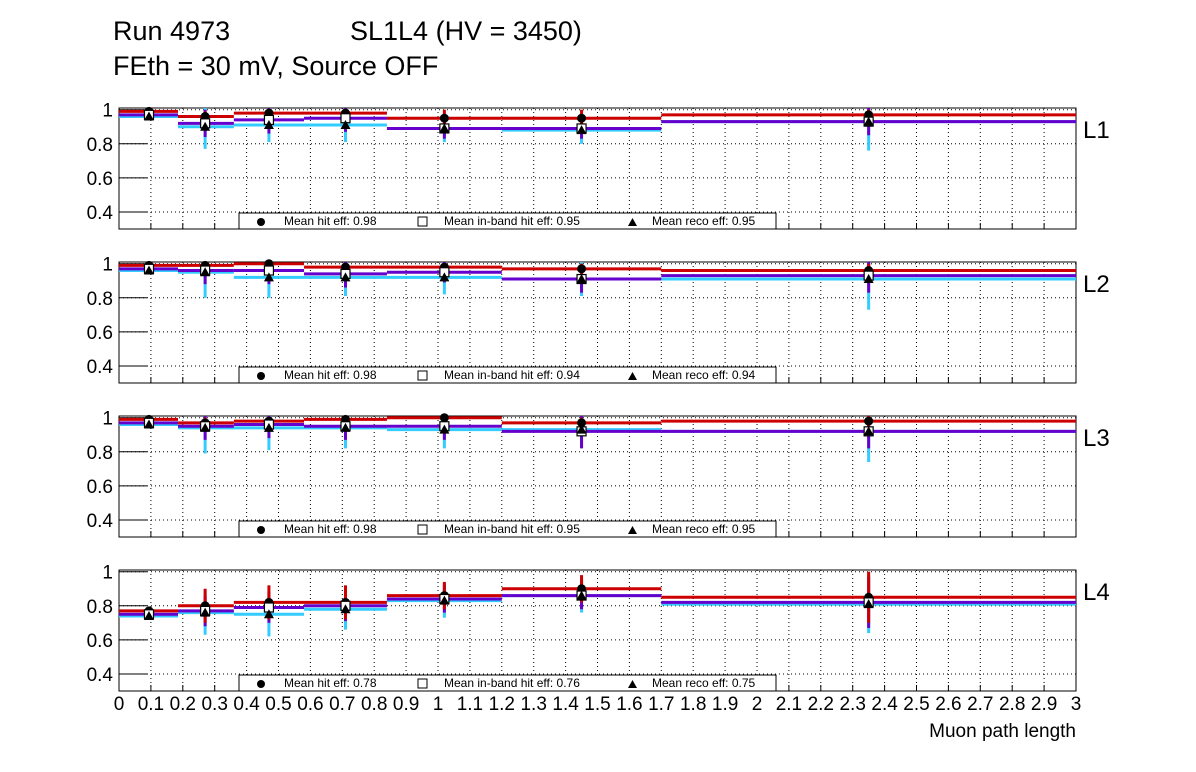 The image size is (1196, 772). I want to click on x-tick-label: 1.9, so click(725, 704).